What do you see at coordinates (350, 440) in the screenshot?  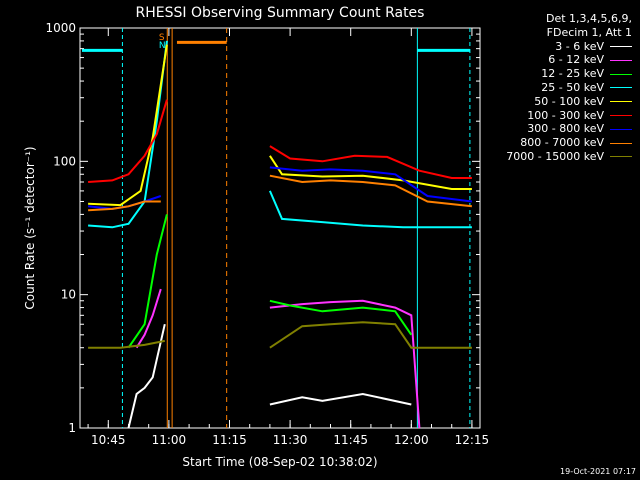 I see `x-tick-label-4: 11:45` at bounding box center [350, 440].